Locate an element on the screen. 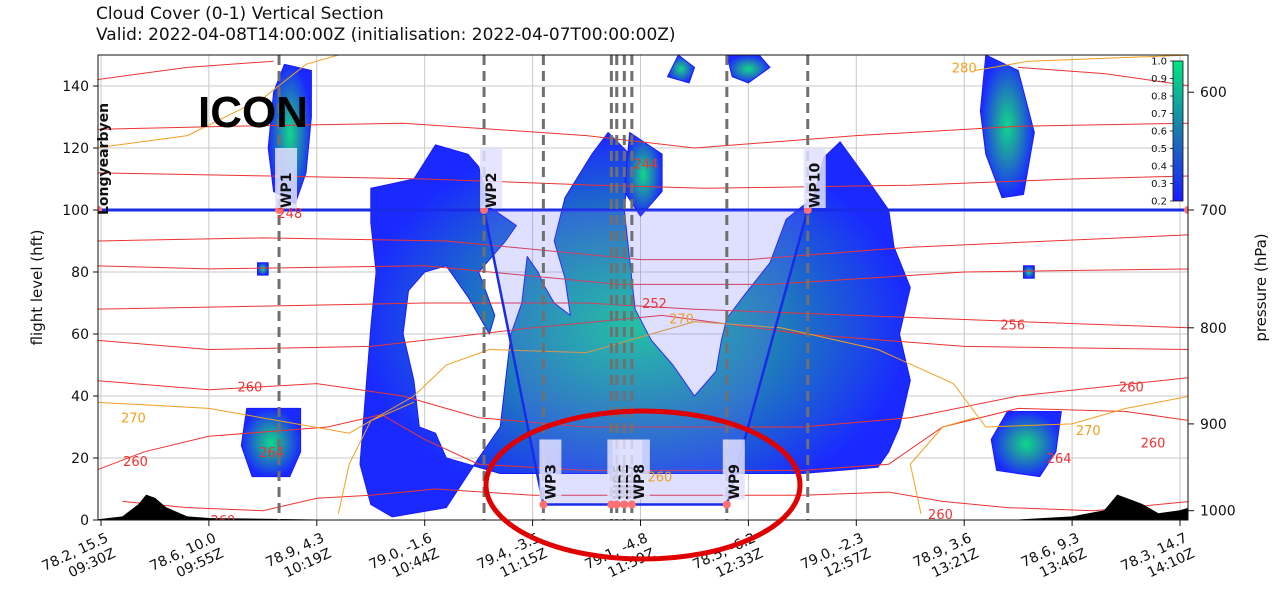 The image size is (1282, 592). route-segment is located at coordinates (513, 357).